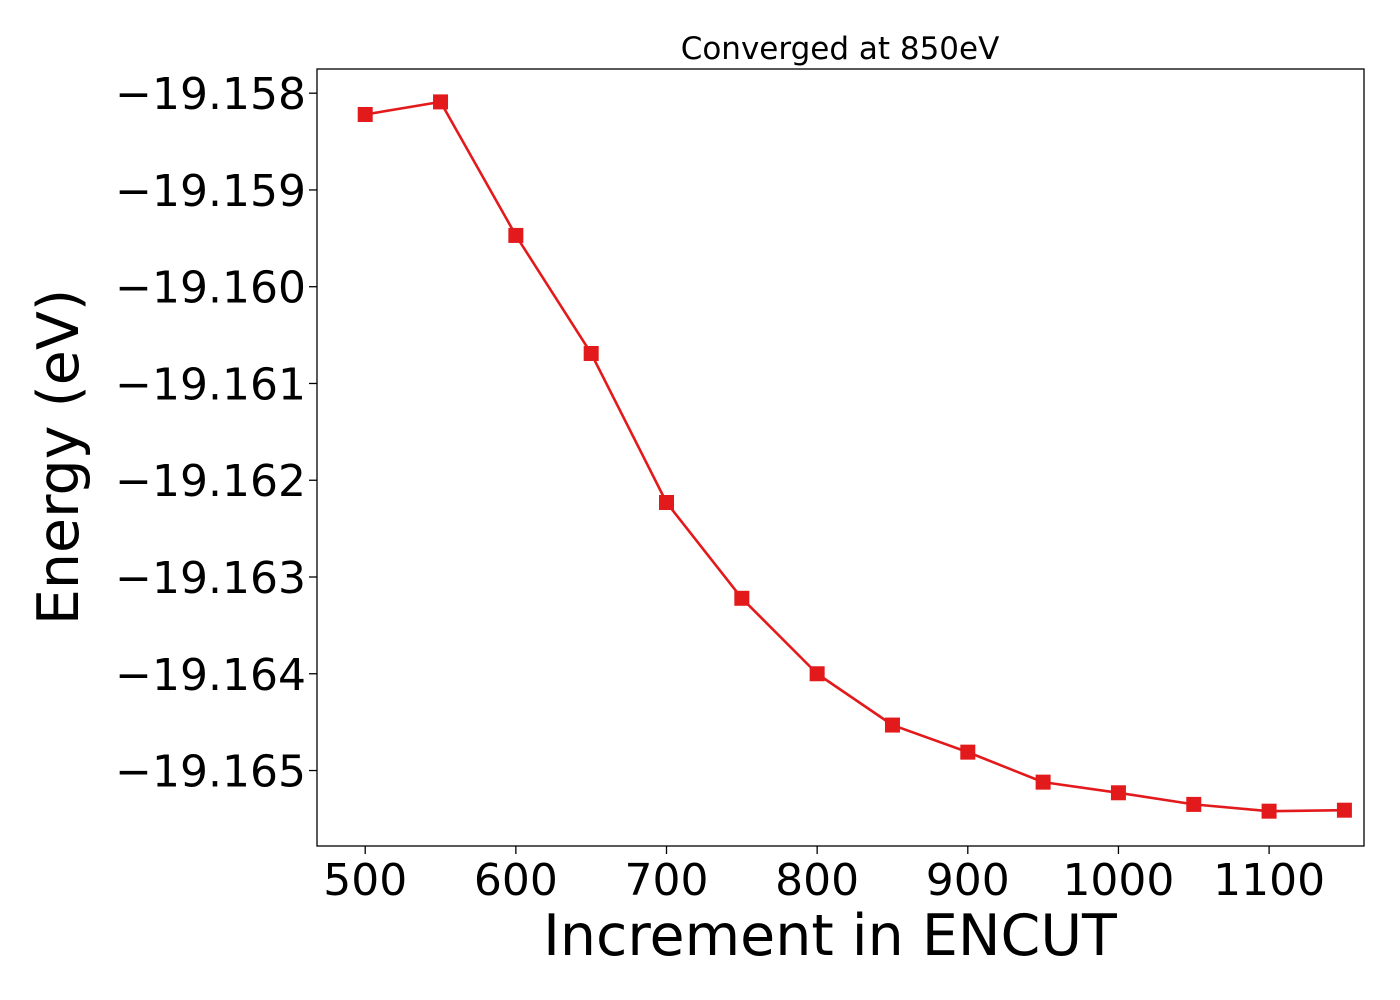  What do you see at coordinates (1118, 880) in the screenshot?
I see `x-tick-label: 1000` at bounding box center [1118, 880].